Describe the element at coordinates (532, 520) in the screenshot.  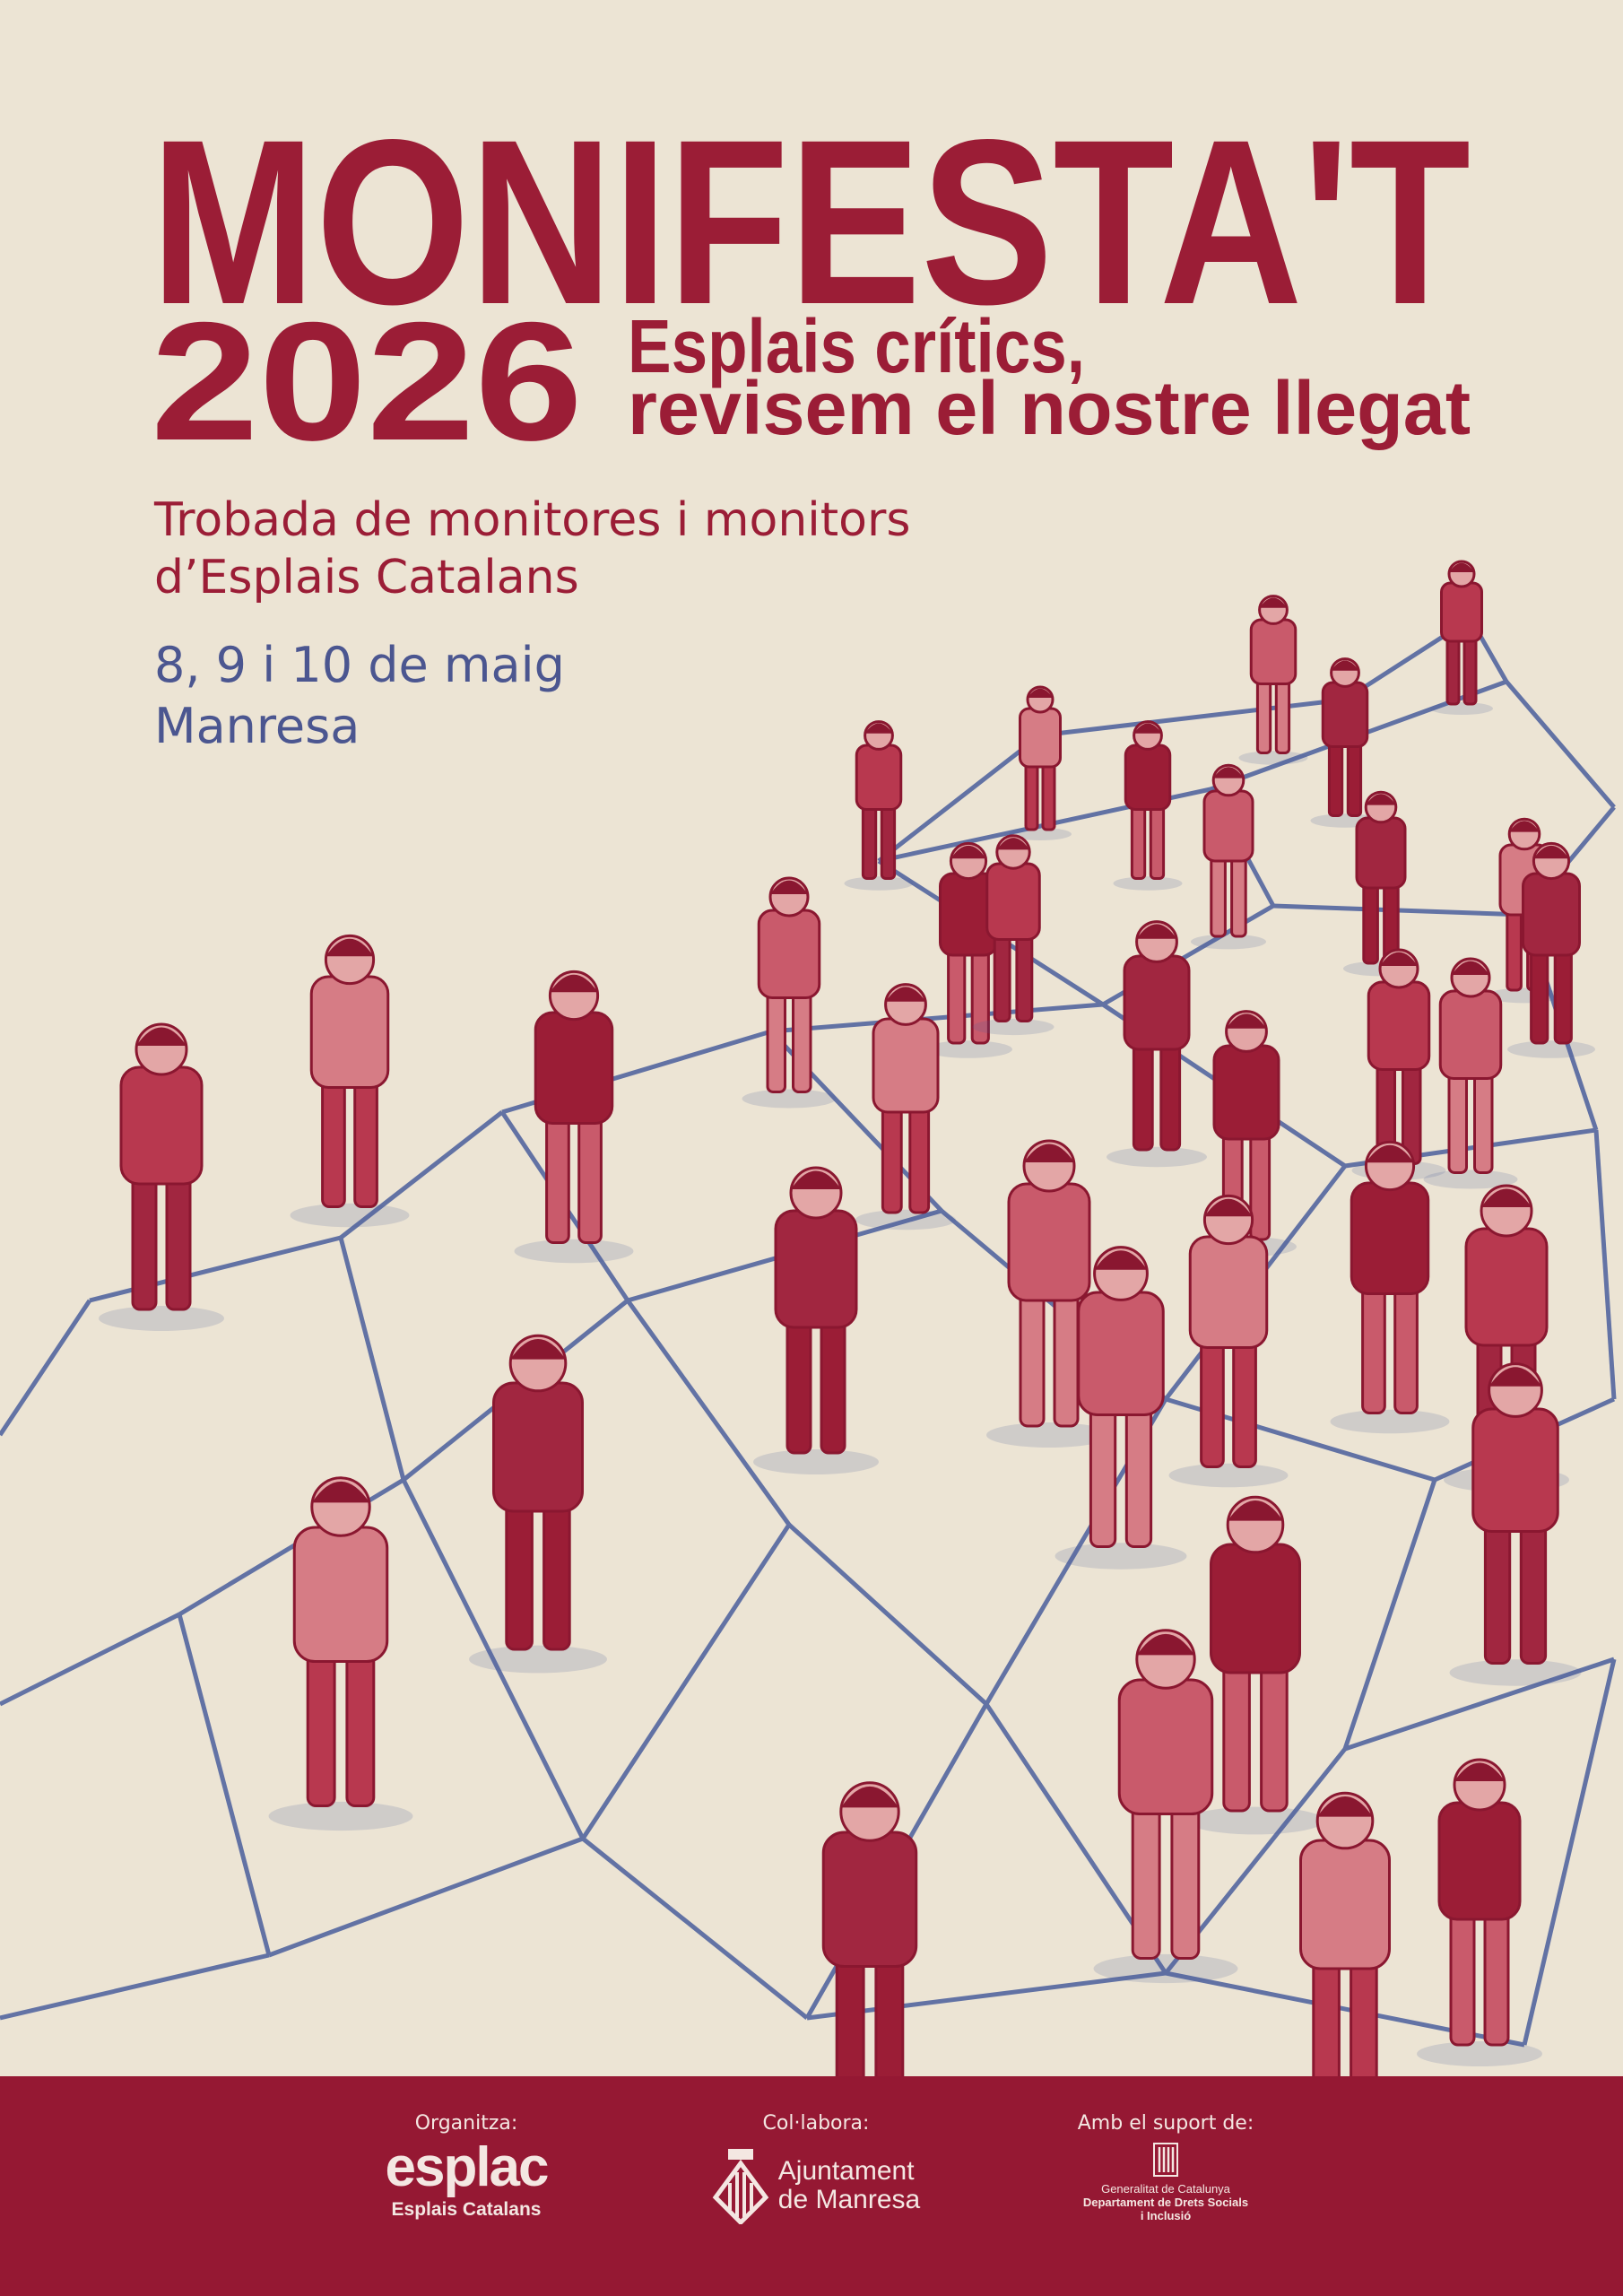
I see `event-line1: Trobada de monitores i monitors` at that location.